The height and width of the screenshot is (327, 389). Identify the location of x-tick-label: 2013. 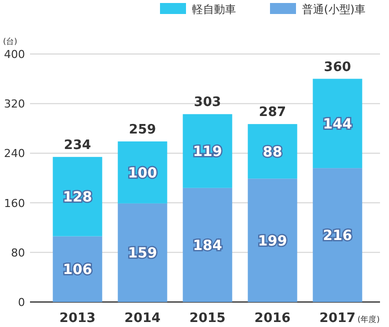
(77, 318).